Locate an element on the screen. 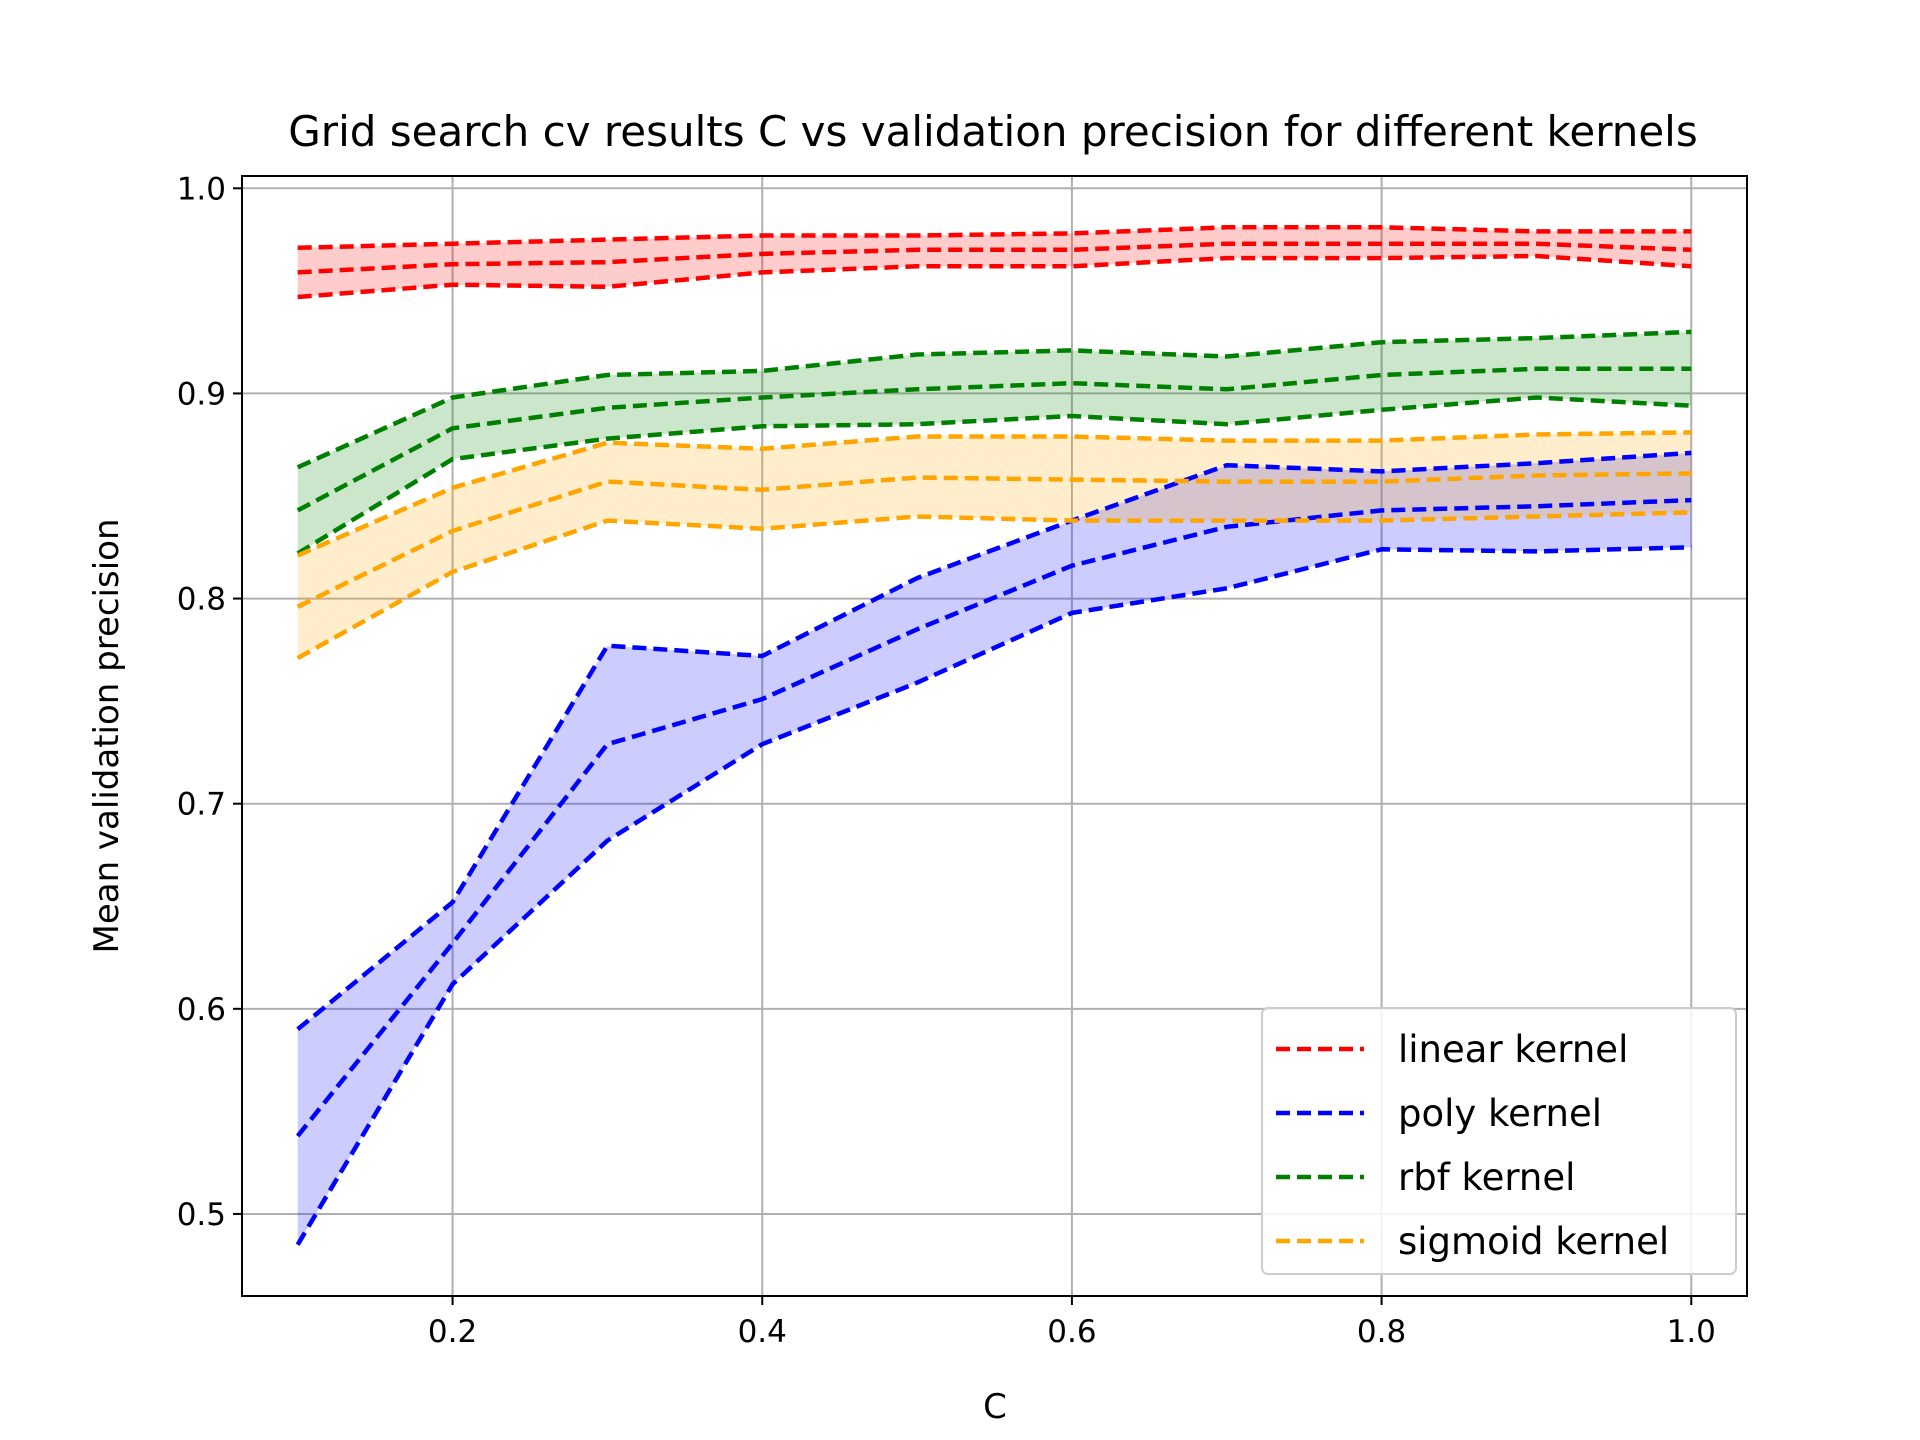  y-tick-label: 0.9 is located at coordinates (201, 394).